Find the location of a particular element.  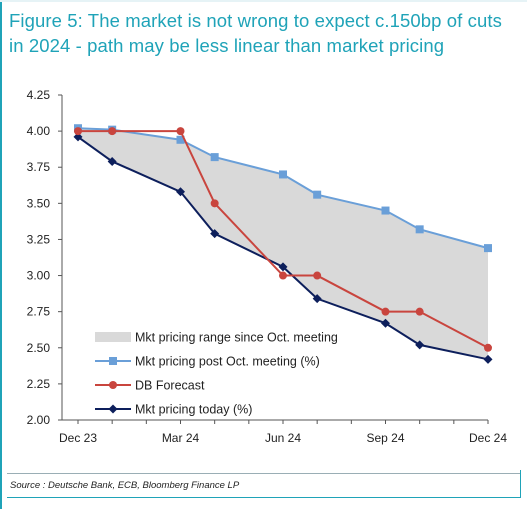

legend-marker-mkt-pricing-post-oct-meeting is located at coordinates (113, 361).